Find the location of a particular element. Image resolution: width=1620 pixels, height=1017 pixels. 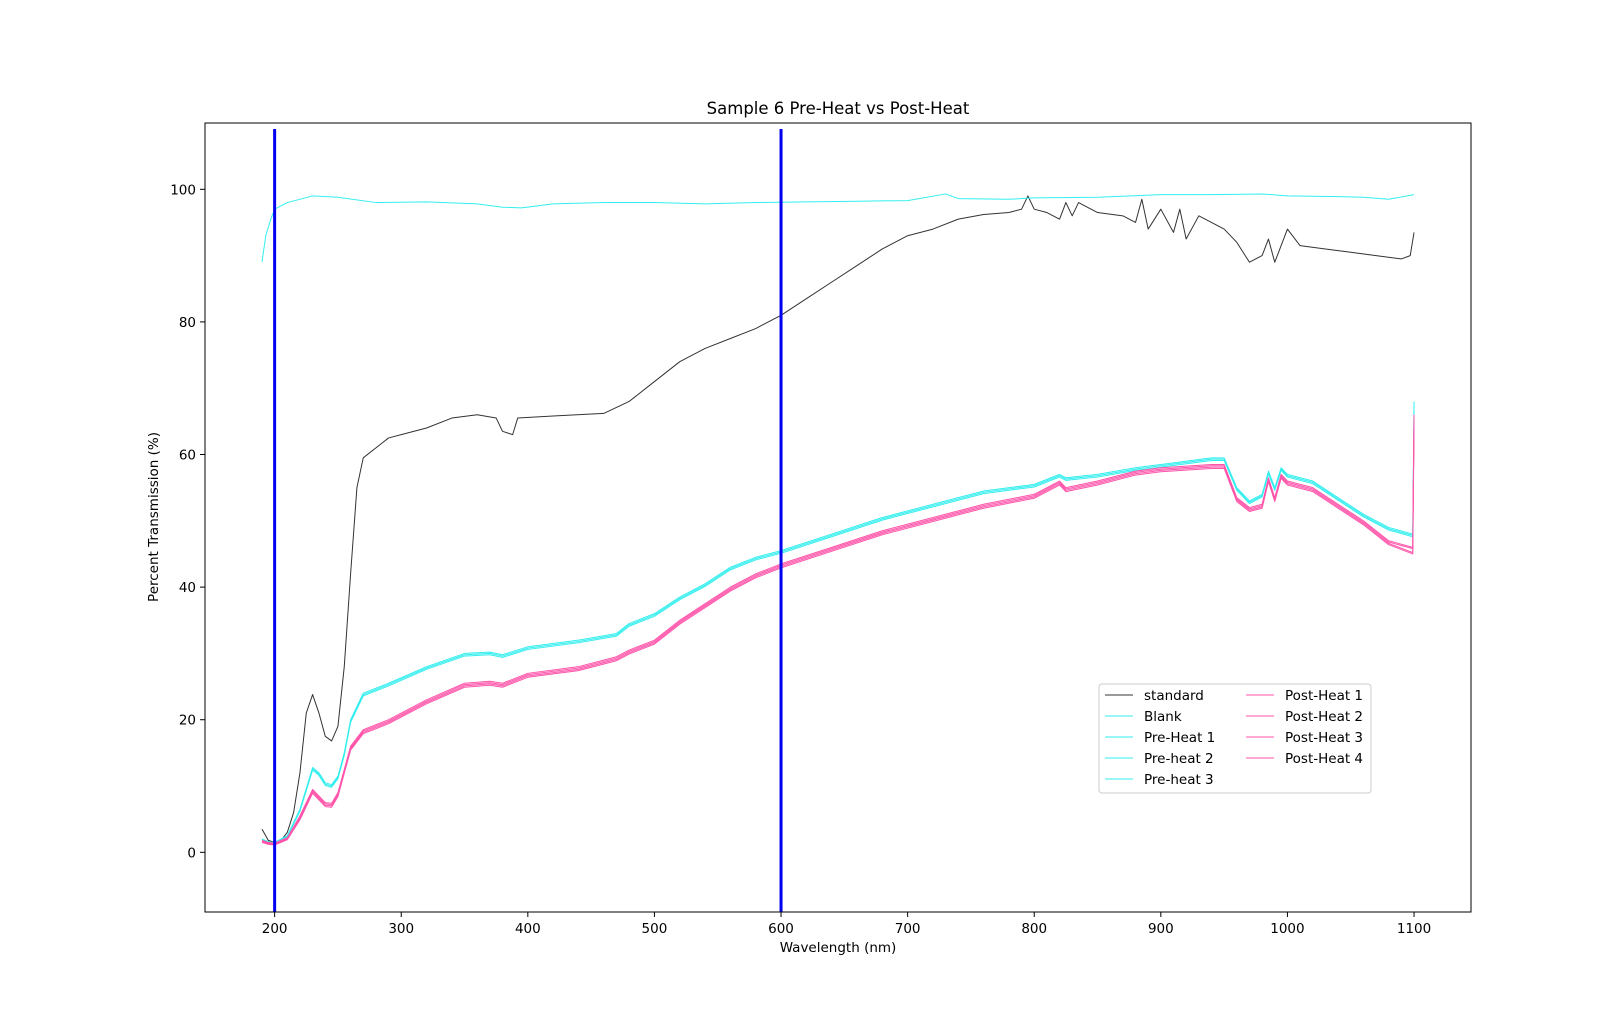

y-tick-label: 20 is located at coordinates (187, 721).